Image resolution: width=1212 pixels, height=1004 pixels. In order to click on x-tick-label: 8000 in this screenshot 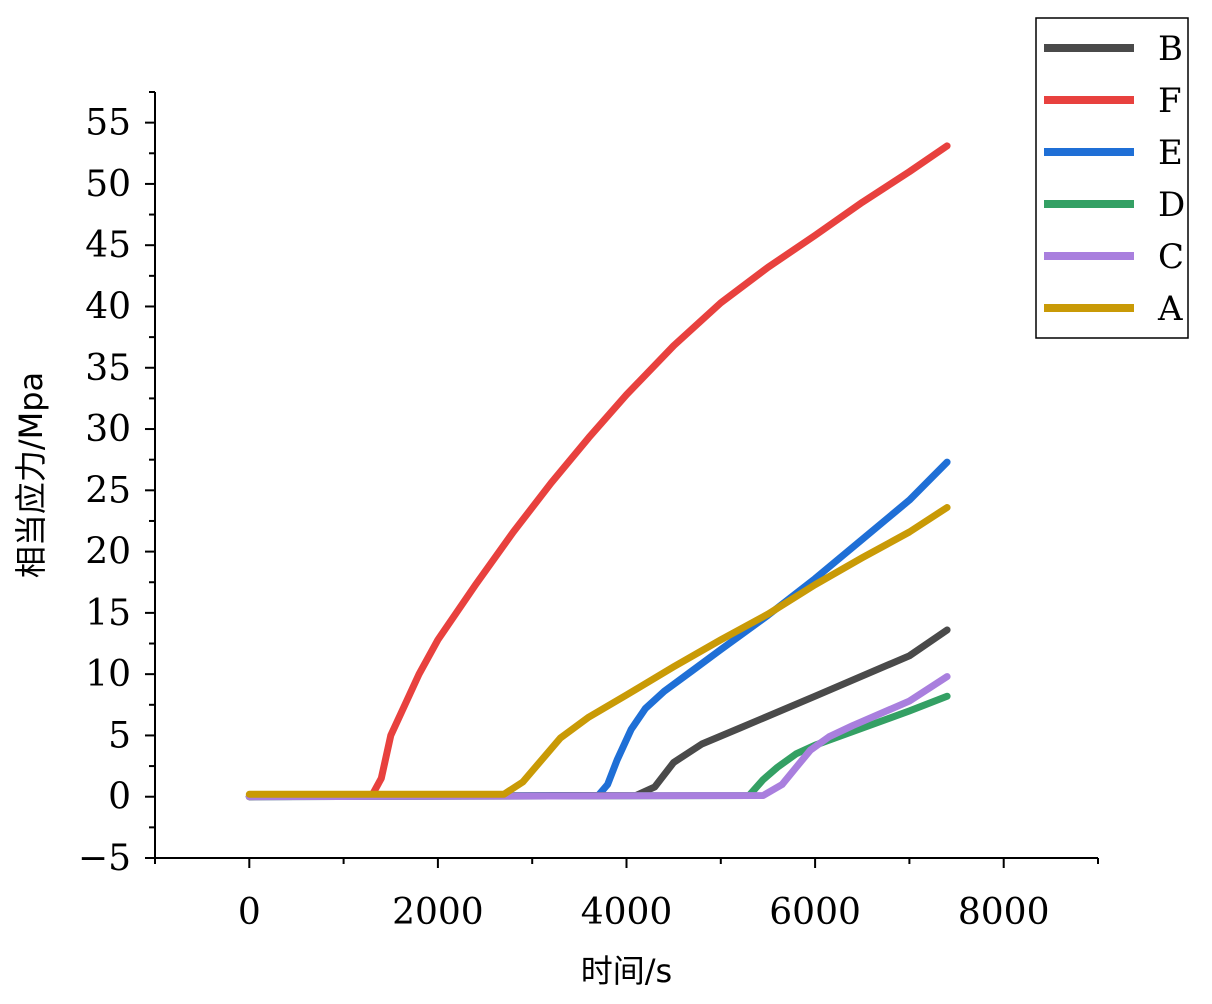, I will do `click(1004, 912)`.